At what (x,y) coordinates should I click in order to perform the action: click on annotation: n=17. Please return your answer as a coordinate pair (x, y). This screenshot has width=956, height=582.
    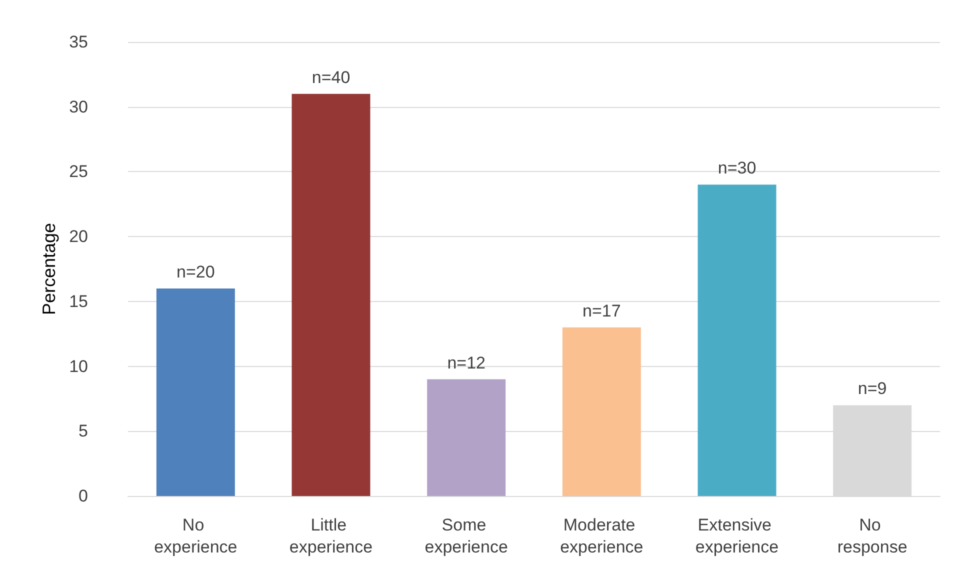
    Looking at the image, I should click on (601, 310).